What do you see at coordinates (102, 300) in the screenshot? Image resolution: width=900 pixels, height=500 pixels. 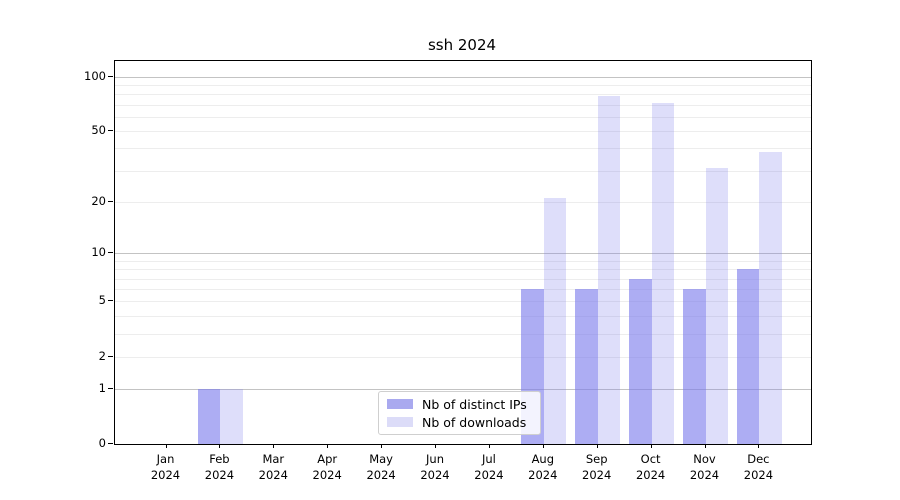 I see `y-tick-label: 5` at bounding box center [102, 300].